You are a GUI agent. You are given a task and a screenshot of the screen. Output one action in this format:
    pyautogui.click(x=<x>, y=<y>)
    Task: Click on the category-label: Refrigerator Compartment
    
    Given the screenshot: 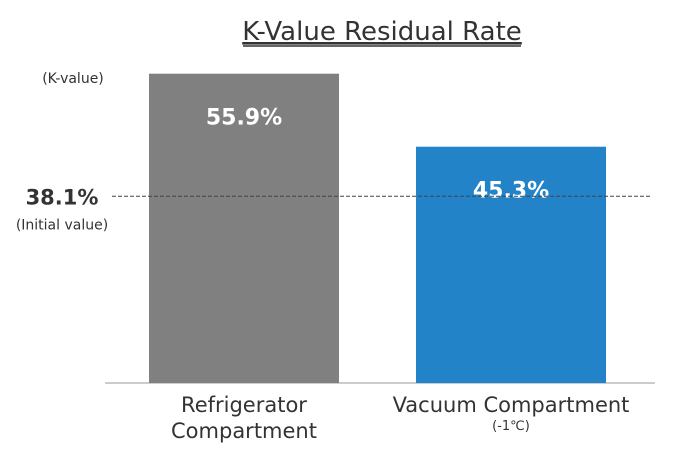 What is the action you would take?
    pyautogui.click(x=244, y=418)
    